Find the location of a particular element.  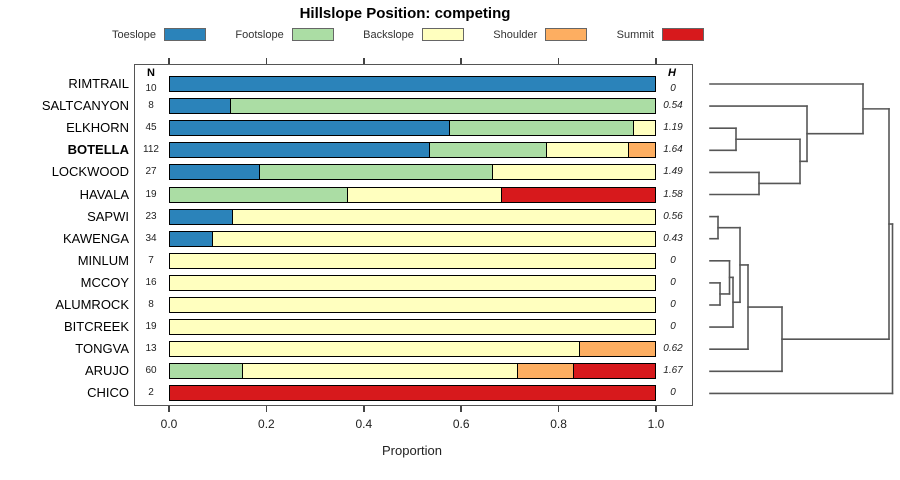

legend-item: Footslope is located at coordinates (284, 34).